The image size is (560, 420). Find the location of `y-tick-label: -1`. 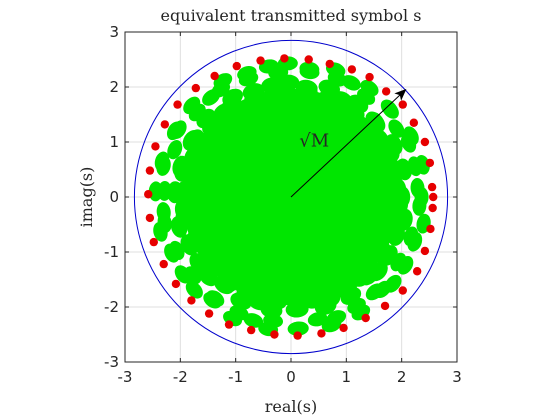

y-tick-label: -1 is located at coordinates (111, 252).